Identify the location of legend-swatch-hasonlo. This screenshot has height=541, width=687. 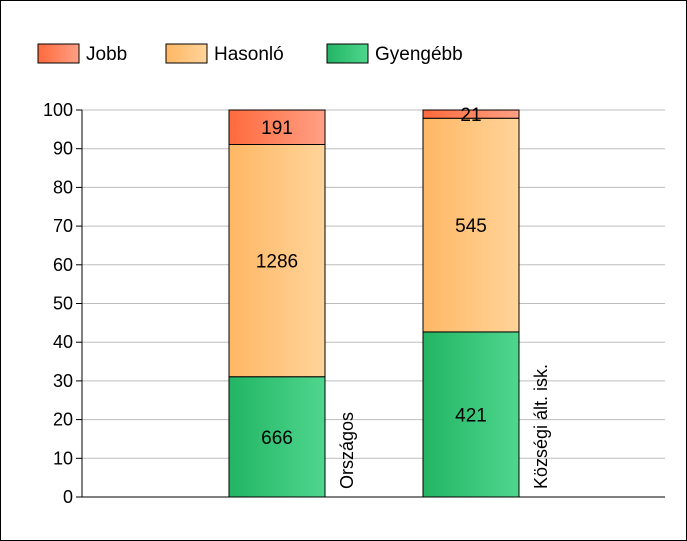
(186, 53).